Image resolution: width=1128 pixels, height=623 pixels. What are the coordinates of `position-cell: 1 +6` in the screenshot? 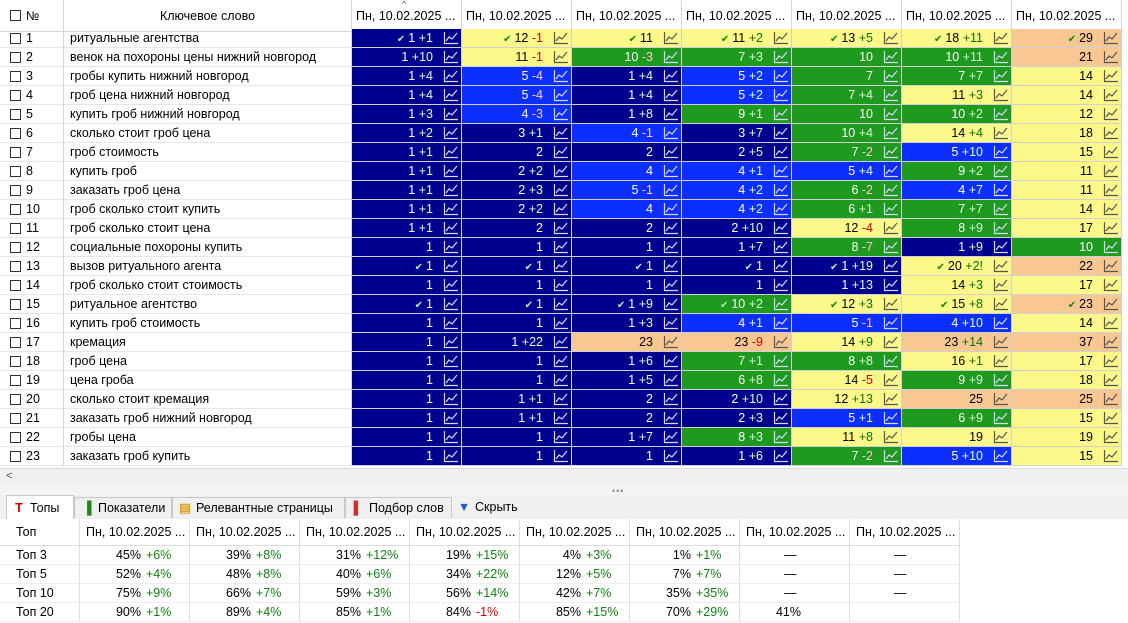 It's located at (737, 456).